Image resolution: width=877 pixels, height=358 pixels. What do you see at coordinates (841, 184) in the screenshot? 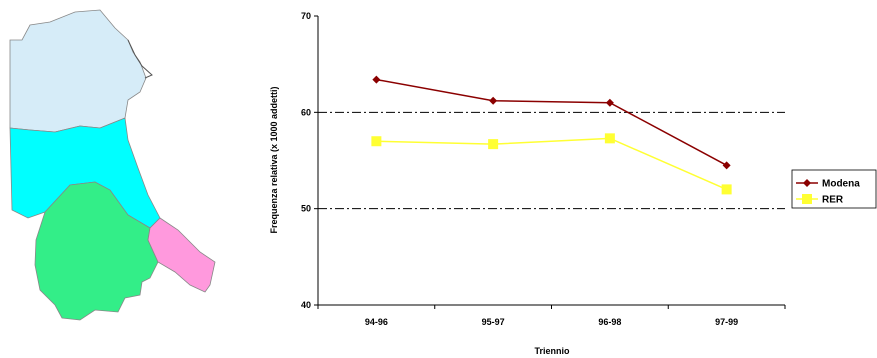
I see `legend-label-modena: Modena` at bounding box center [841, 184].